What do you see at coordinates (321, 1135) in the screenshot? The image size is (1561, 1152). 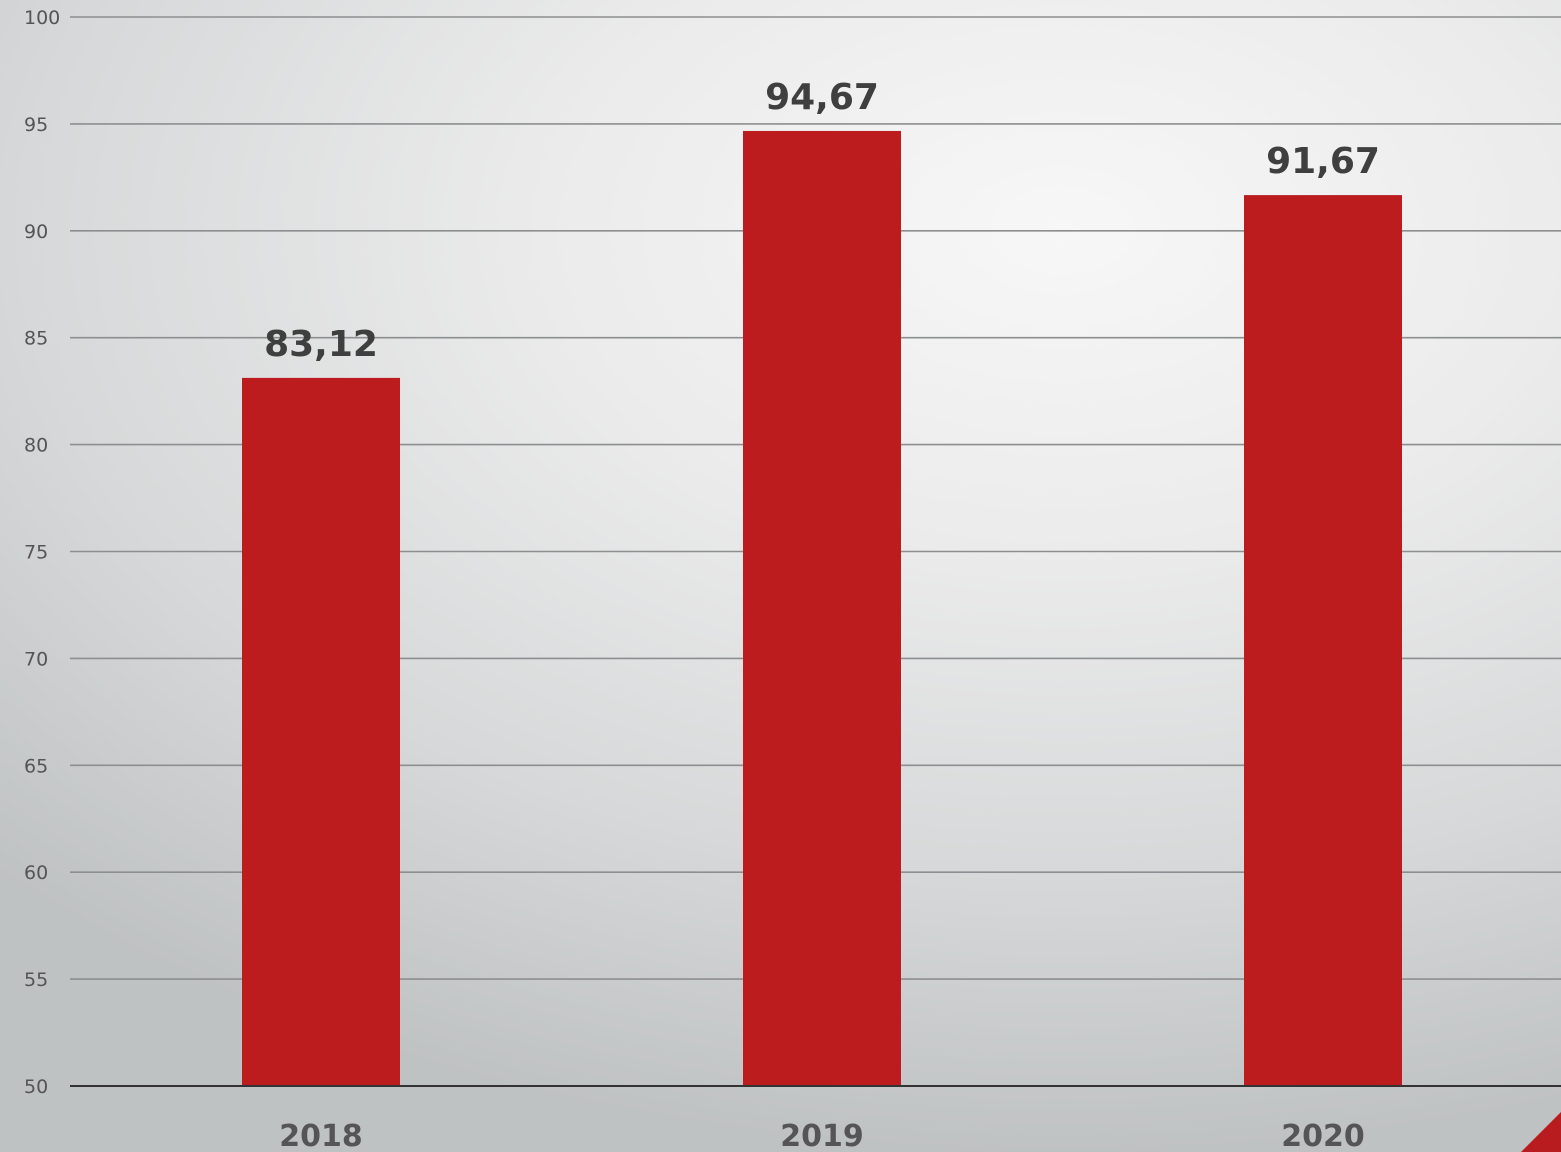 I see `x-tick-label-2018: 2018` at bounding box center [321, 1135].